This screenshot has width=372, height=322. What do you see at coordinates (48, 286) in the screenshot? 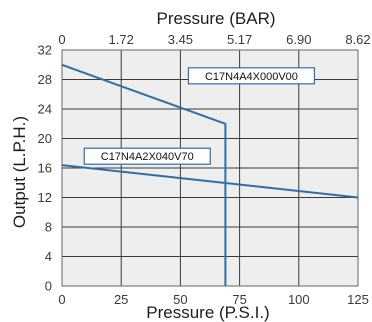
I see `y-tick-label: 0` at bounding box center [48, 286].